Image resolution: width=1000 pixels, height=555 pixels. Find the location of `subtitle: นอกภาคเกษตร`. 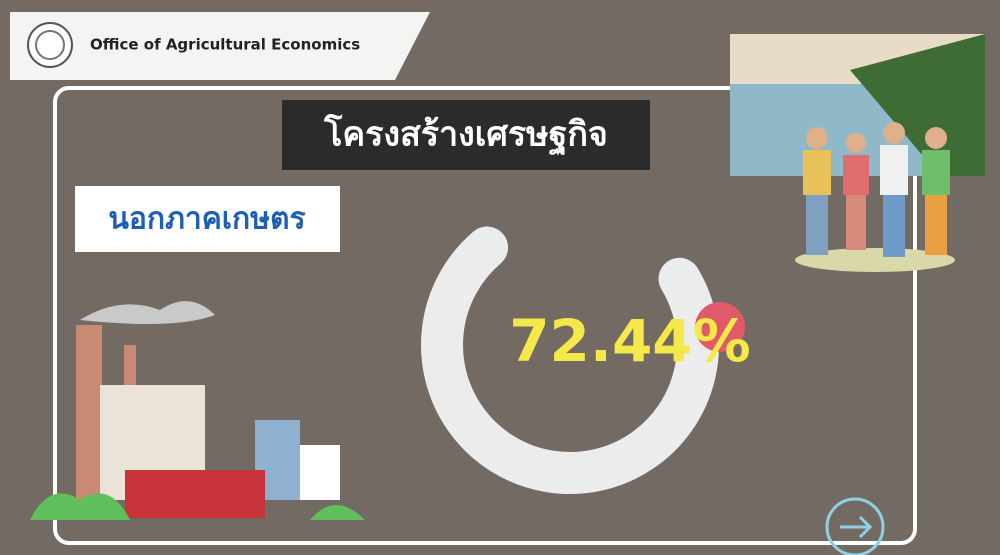

subtitle: นอกภาคเกษตร is located at coordinates (206, 219).